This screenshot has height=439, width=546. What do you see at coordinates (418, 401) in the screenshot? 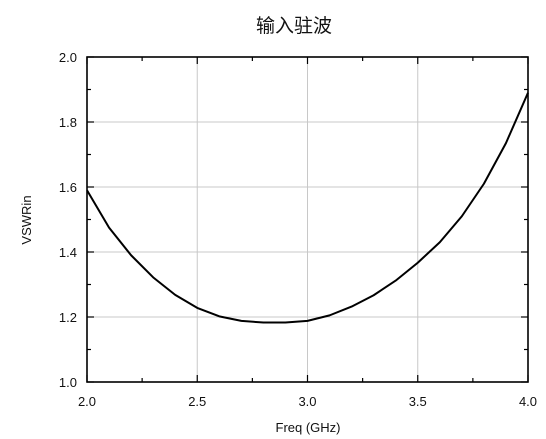
I see `x-tick-label: 3.5` at bounding box center [418, 401].